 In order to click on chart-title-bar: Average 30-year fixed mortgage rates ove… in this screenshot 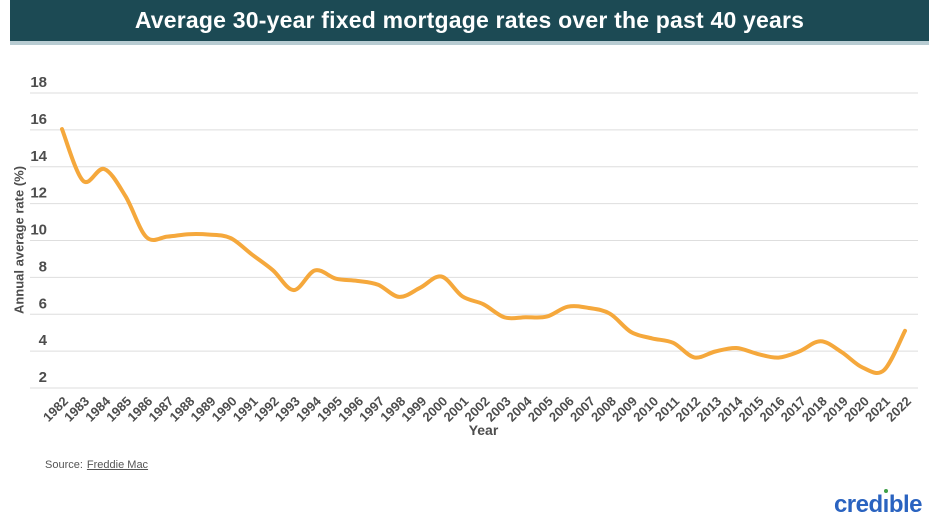, I will do `click(469, 22)`.